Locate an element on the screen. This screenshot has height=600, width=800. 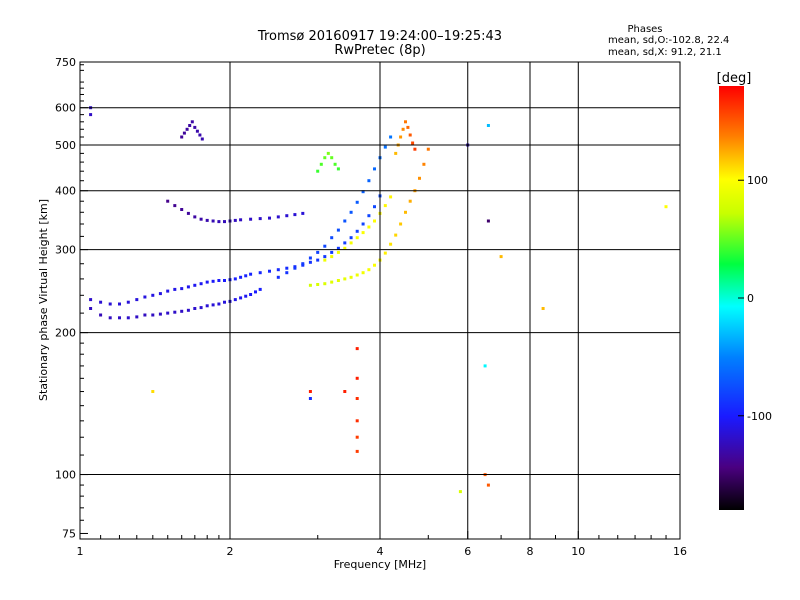
chart-title-line2: RwPretec (8p) is located at coordinates (379, 50).